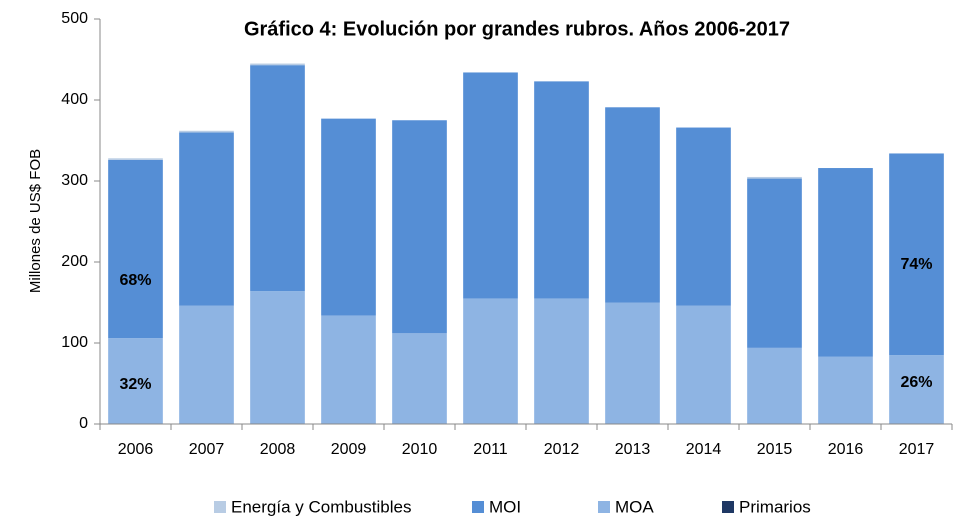 This screenshot has height=522, width=972. What do you see at coordinates (74, 18) in the screenshot?
I see `y-tick-label: 500` at bounding box center [74, 18].